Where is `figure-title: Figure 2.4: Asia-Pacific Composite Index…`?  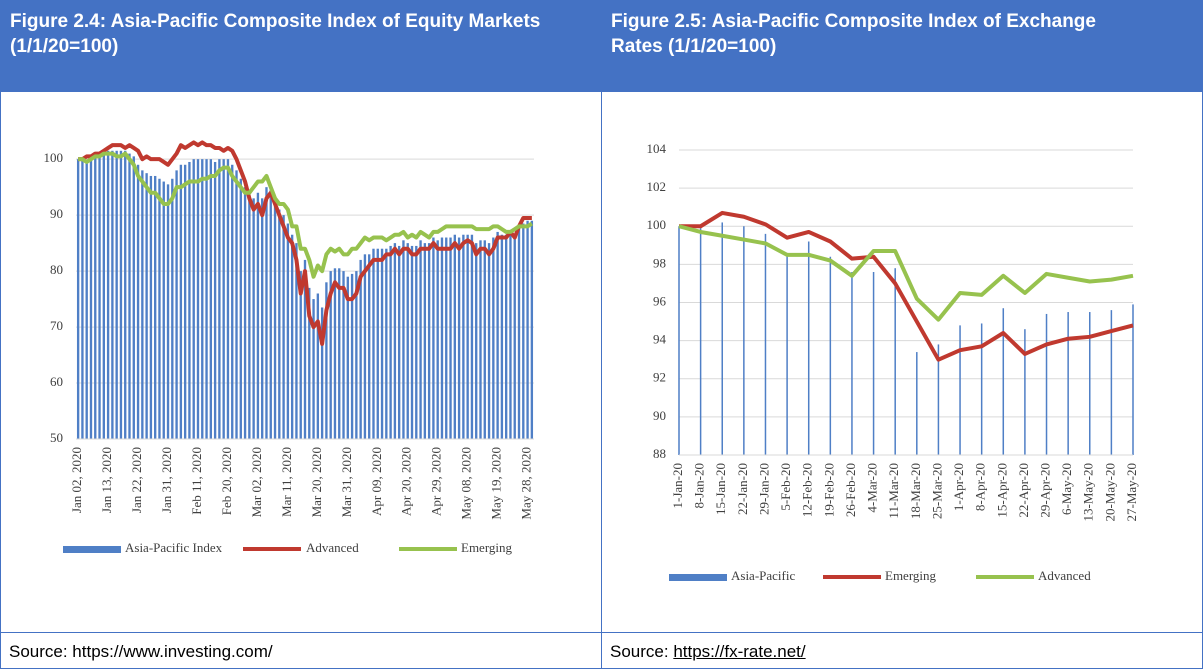 figure-title: Figure 2.4: Asia-Pacific Composite Index… is located at coordinates (275, 34).